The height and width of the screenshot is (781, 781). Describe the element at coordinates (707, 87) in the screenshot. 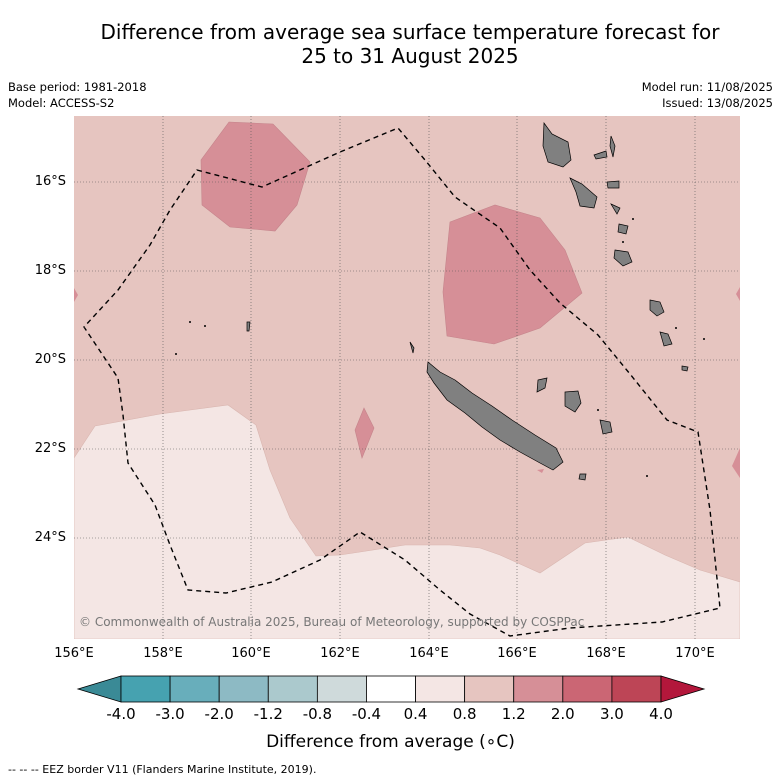

I see `model-run: Model run: 11/08/2025` at that location.